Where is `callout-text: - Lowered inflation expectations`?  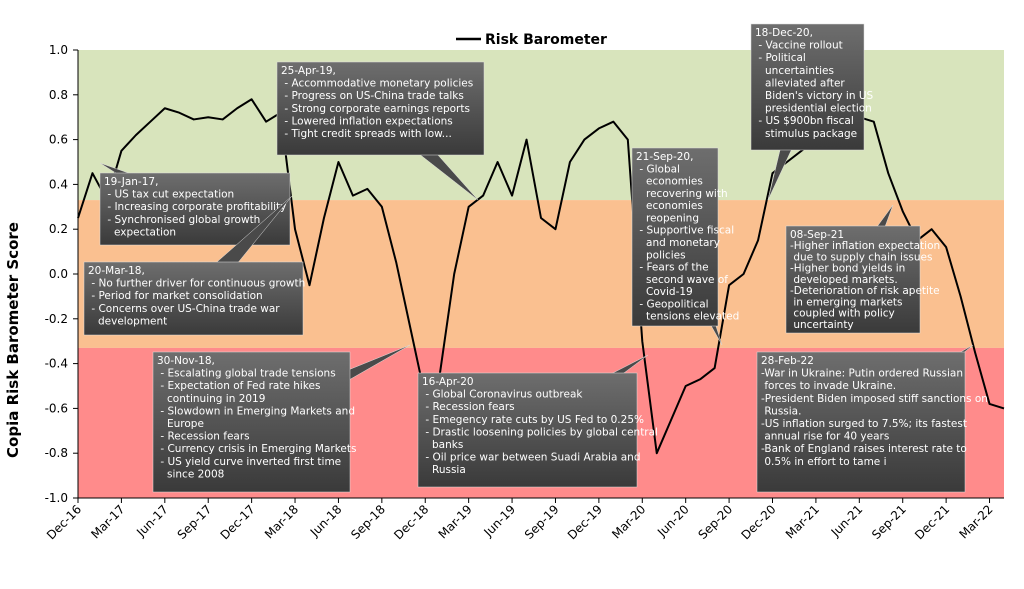
callout-text: - Lowered inflation expectations is located at coordinates (367, 121).